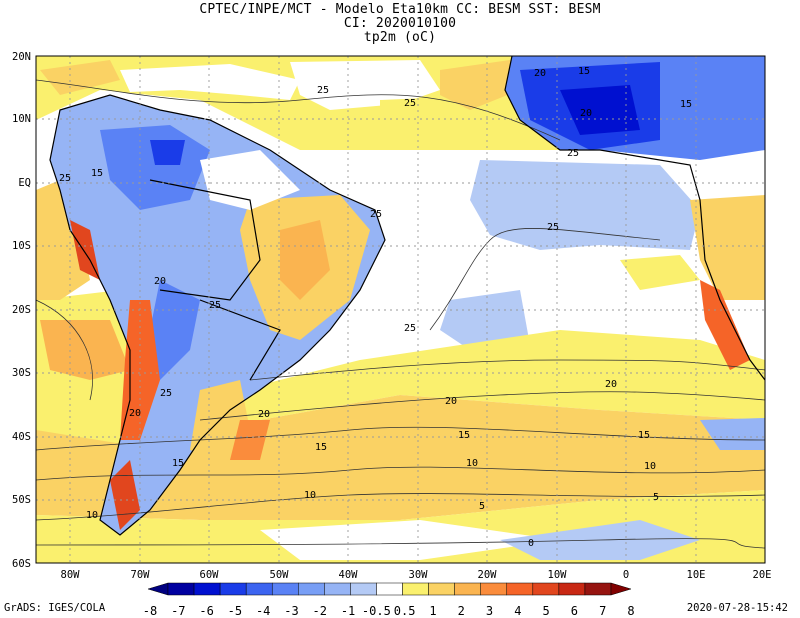 The width and height of the screenshot is (800, 618). Describe the element at coordinates (621, 589) in the screenshot. I see `colorbar-right-arrow` at that location.